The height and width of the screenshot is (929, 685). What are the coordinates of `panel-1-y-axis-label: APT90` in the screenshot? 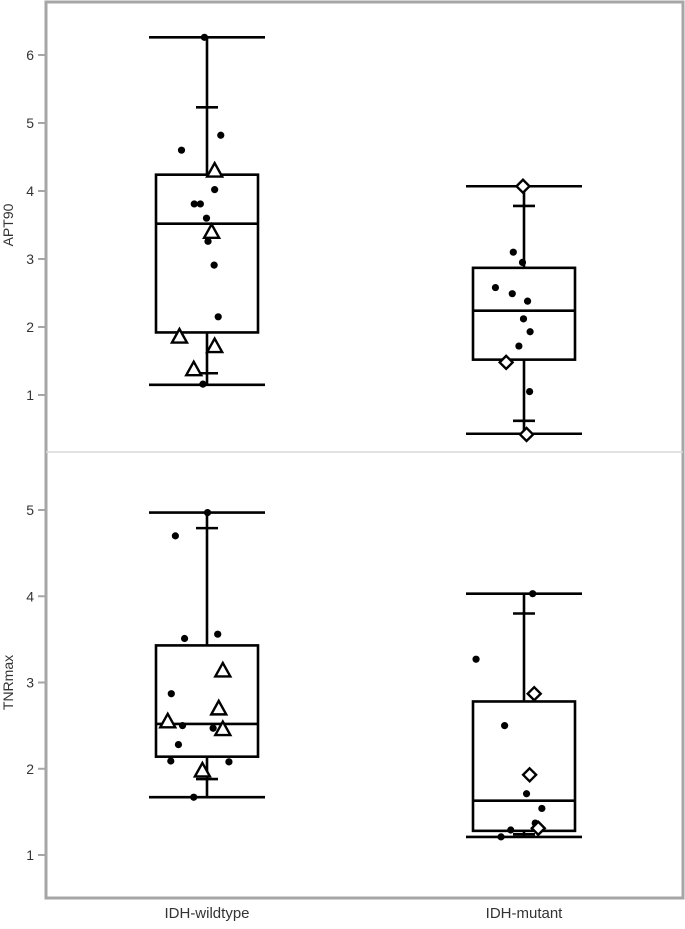 It's located at (8, 224).